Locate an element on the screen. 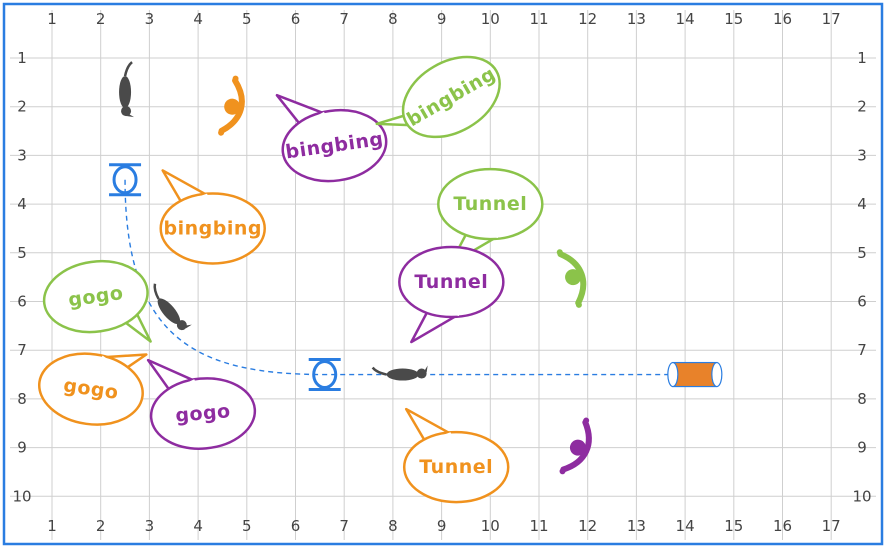  tunnel-obstacle is located at coordinates (695, 374).